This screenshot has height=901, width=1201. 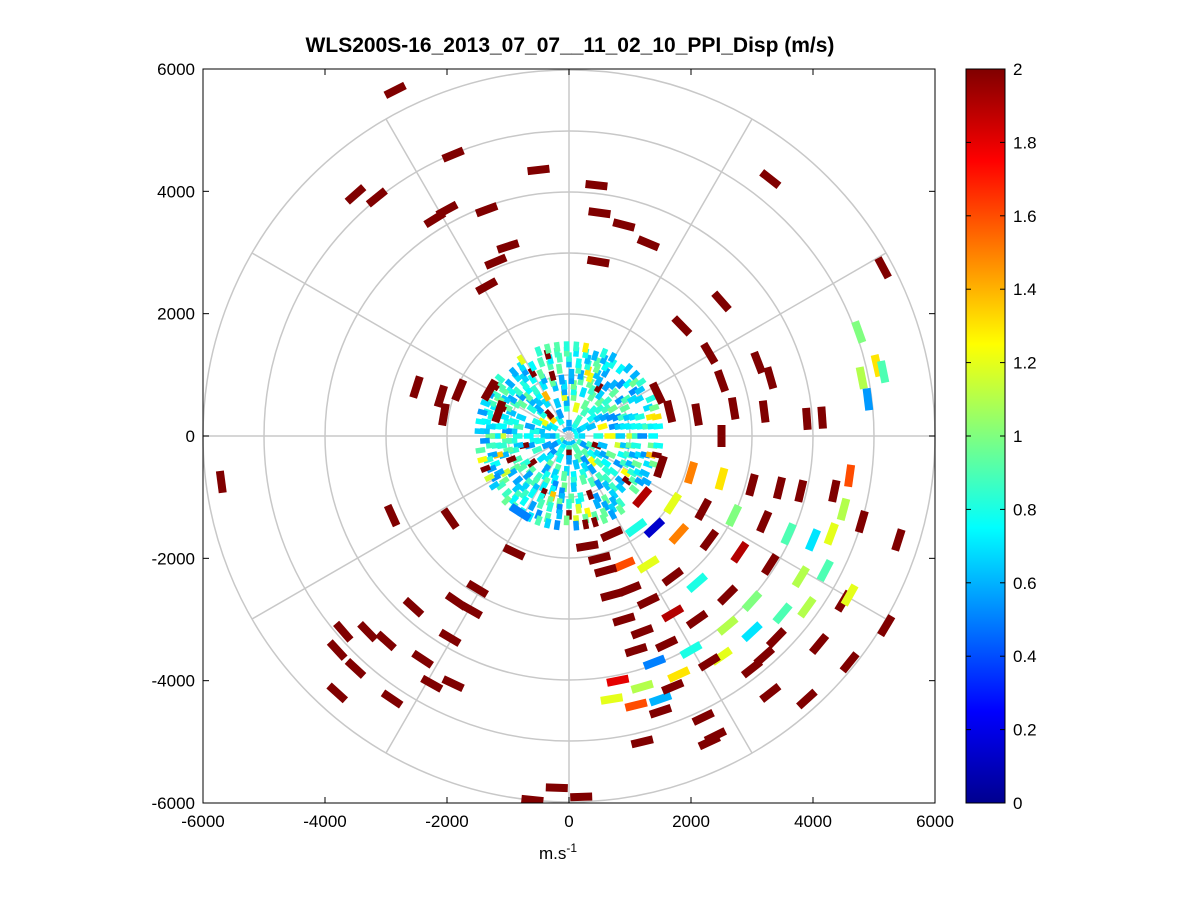 I want to click on y-tick-label: -6000, so click(x=173, y=803).